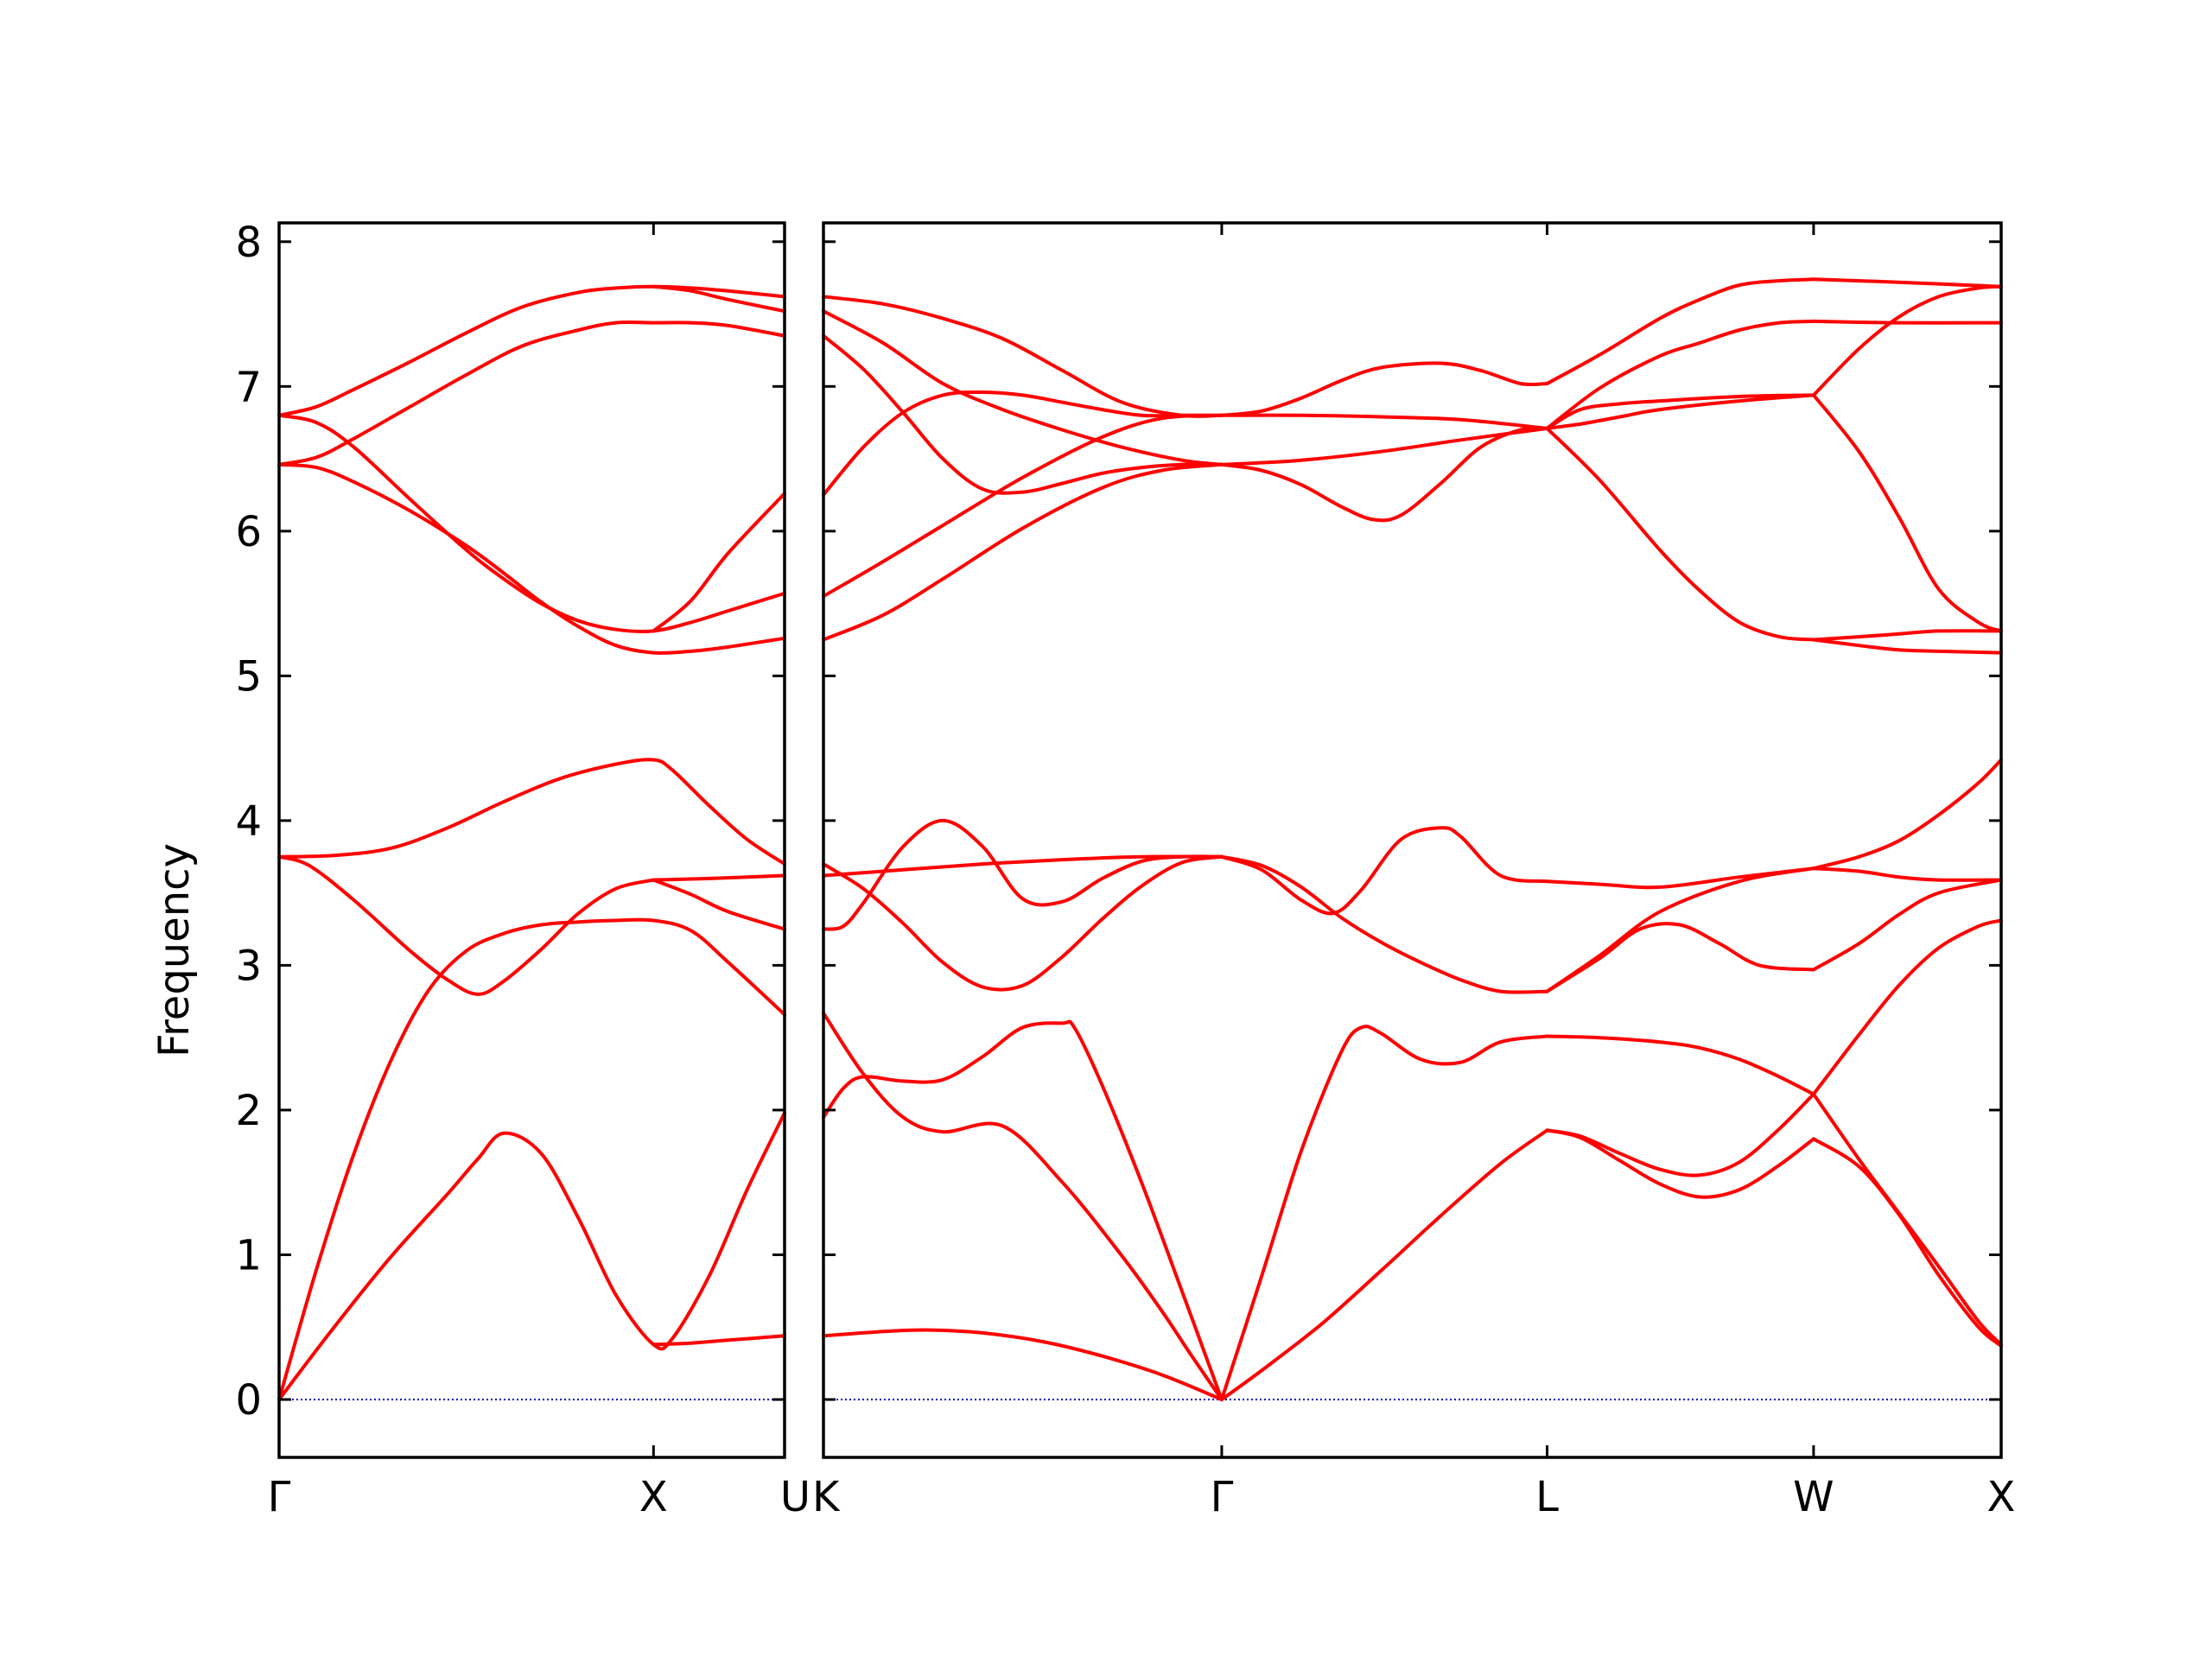 This screenshot has height=1663, width=2212. I want to click on y-tick-label: 4, so click(248, 822).